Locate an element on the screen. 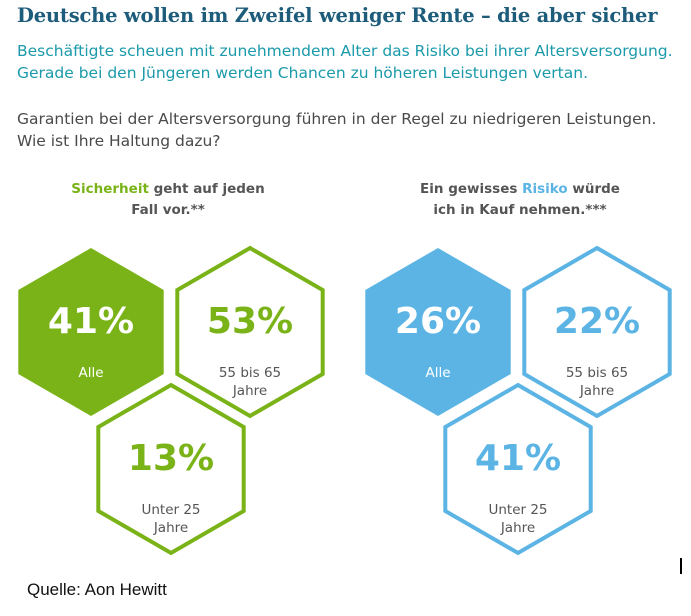 The height and width of the screenshot is (616, 691). risk-hex-3-shape is located at coordinates (518, 469).